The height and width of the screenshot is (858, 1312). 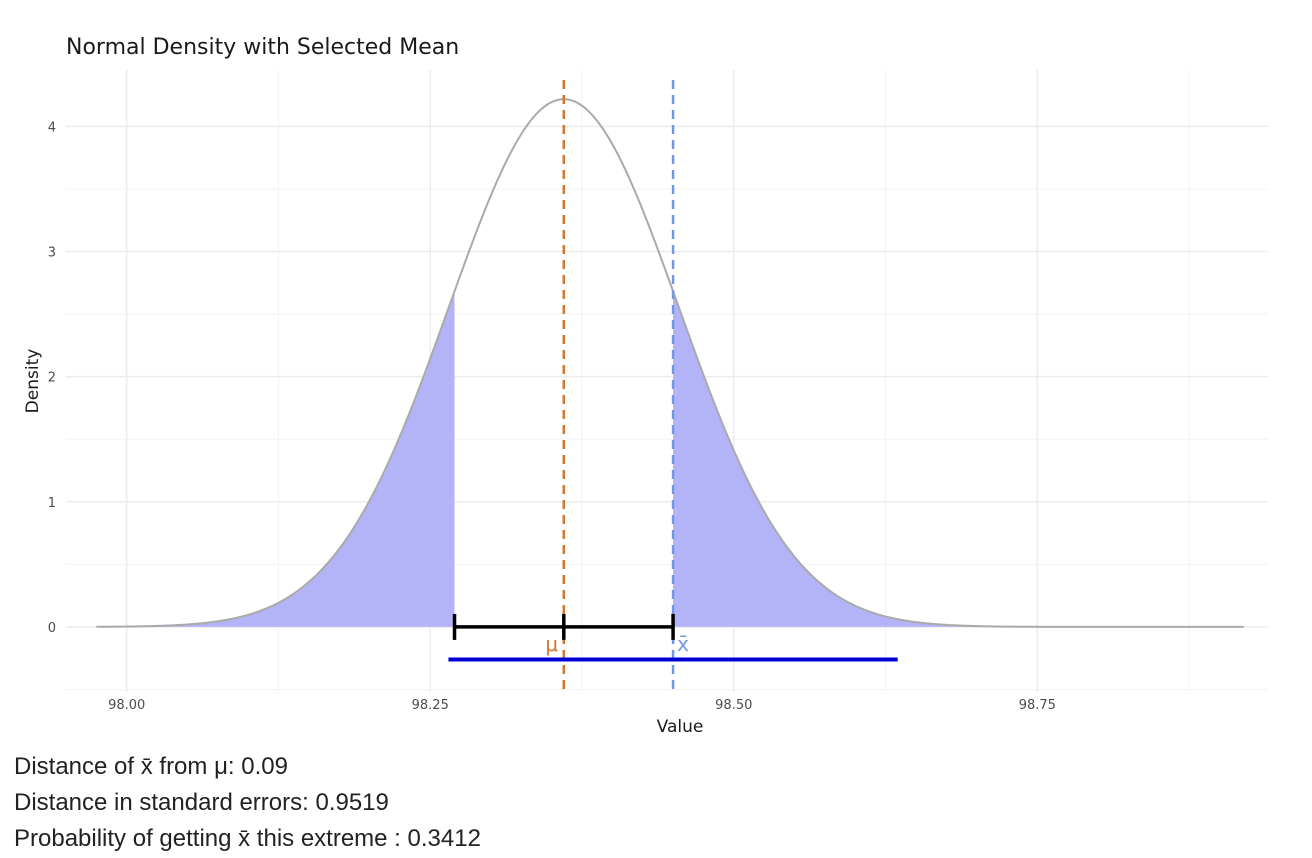 I want to click on y-tick-label: 3, so click(x=52, y=252).